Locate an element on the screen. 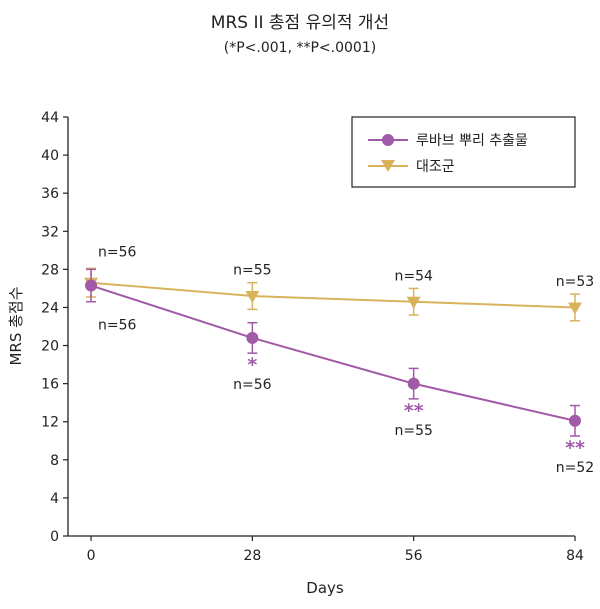 The height and width of the screenshot is (609, 600). y-tick-label: 32 is located at coordinates (50, 232).